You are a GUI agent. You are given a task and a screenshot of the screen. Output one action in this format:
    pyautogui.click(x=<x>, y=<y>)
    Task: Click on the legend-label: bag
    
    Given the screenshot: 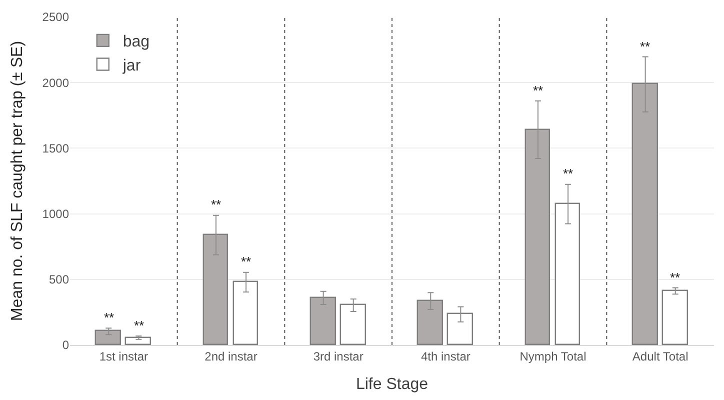 What is the action you would take?
    pyautogui.click(x=136, y=42)
    